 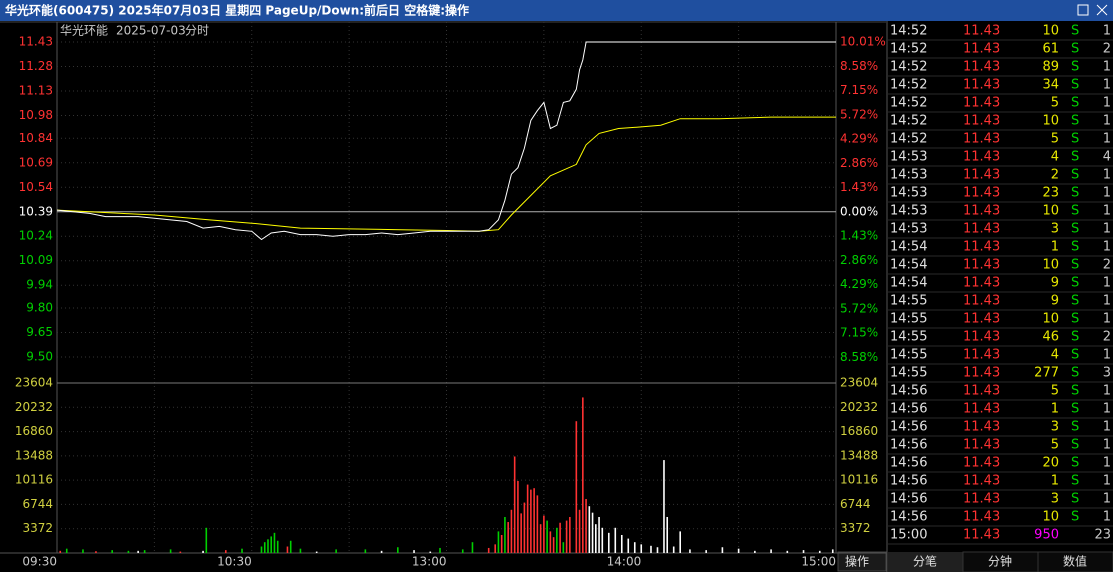 I want to click on trade-count: 4, so click(x=1107, y=157).